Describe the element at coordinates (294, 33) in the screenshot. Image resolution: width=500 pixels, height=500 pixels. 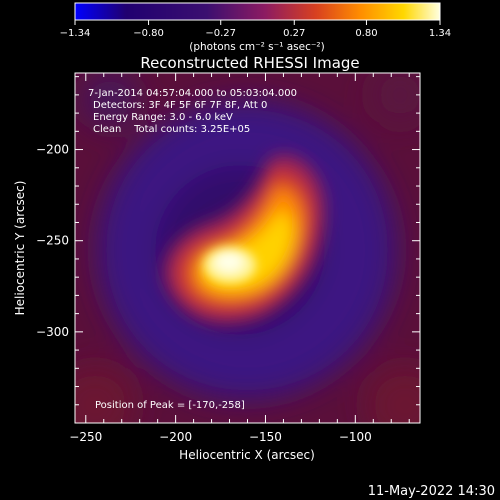
I see `colorbar-tick-label: 0.27` at that location.